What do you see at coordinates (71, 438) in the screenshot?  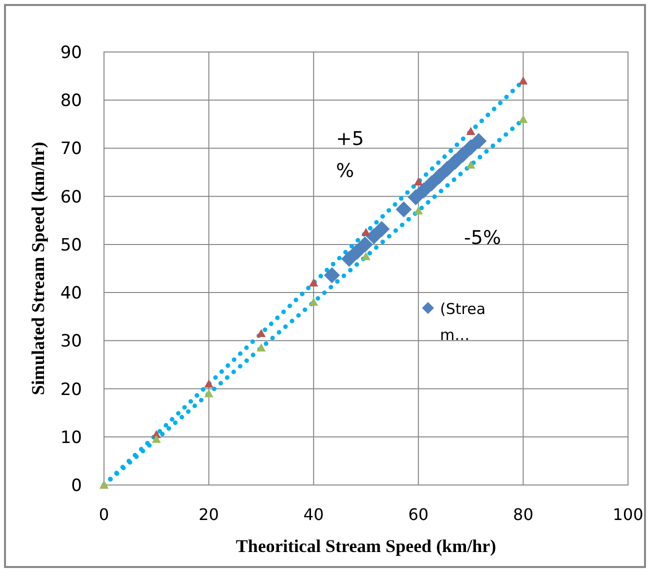 I see `y-tick-label: 10` at bounding box center [71, 438].